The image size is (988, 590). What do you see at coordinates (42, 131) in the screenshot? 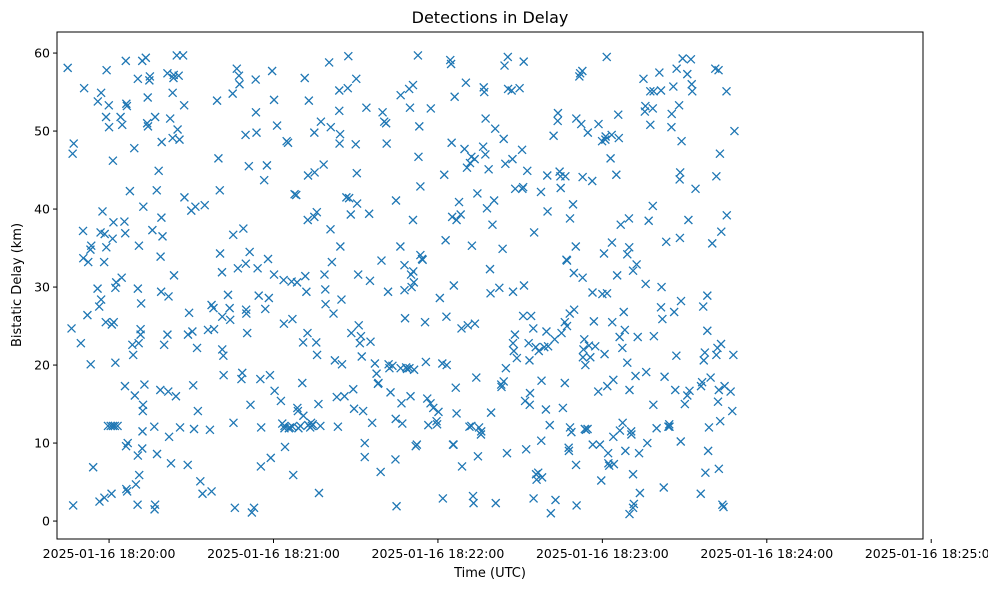
I see `y-tick-label: 50` at bounding box center [42, 131].